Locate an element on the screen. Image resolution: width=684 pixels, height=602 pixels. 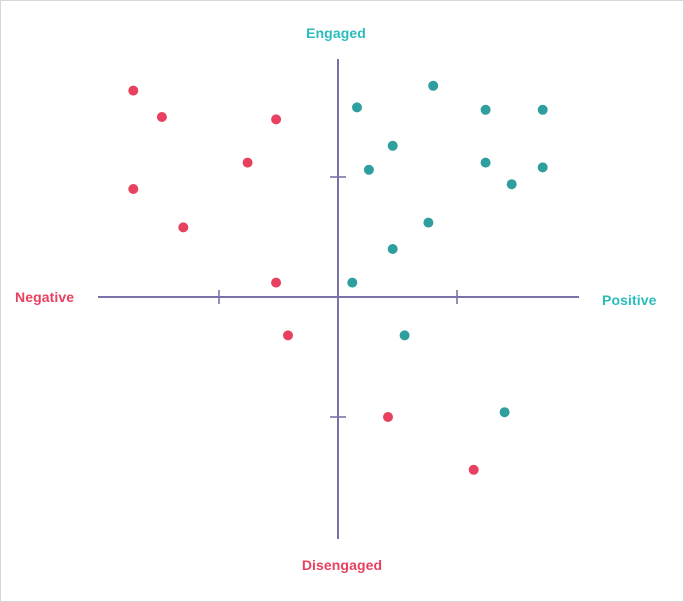
axis-label-right: Positive is located at coordinates (629, 300).